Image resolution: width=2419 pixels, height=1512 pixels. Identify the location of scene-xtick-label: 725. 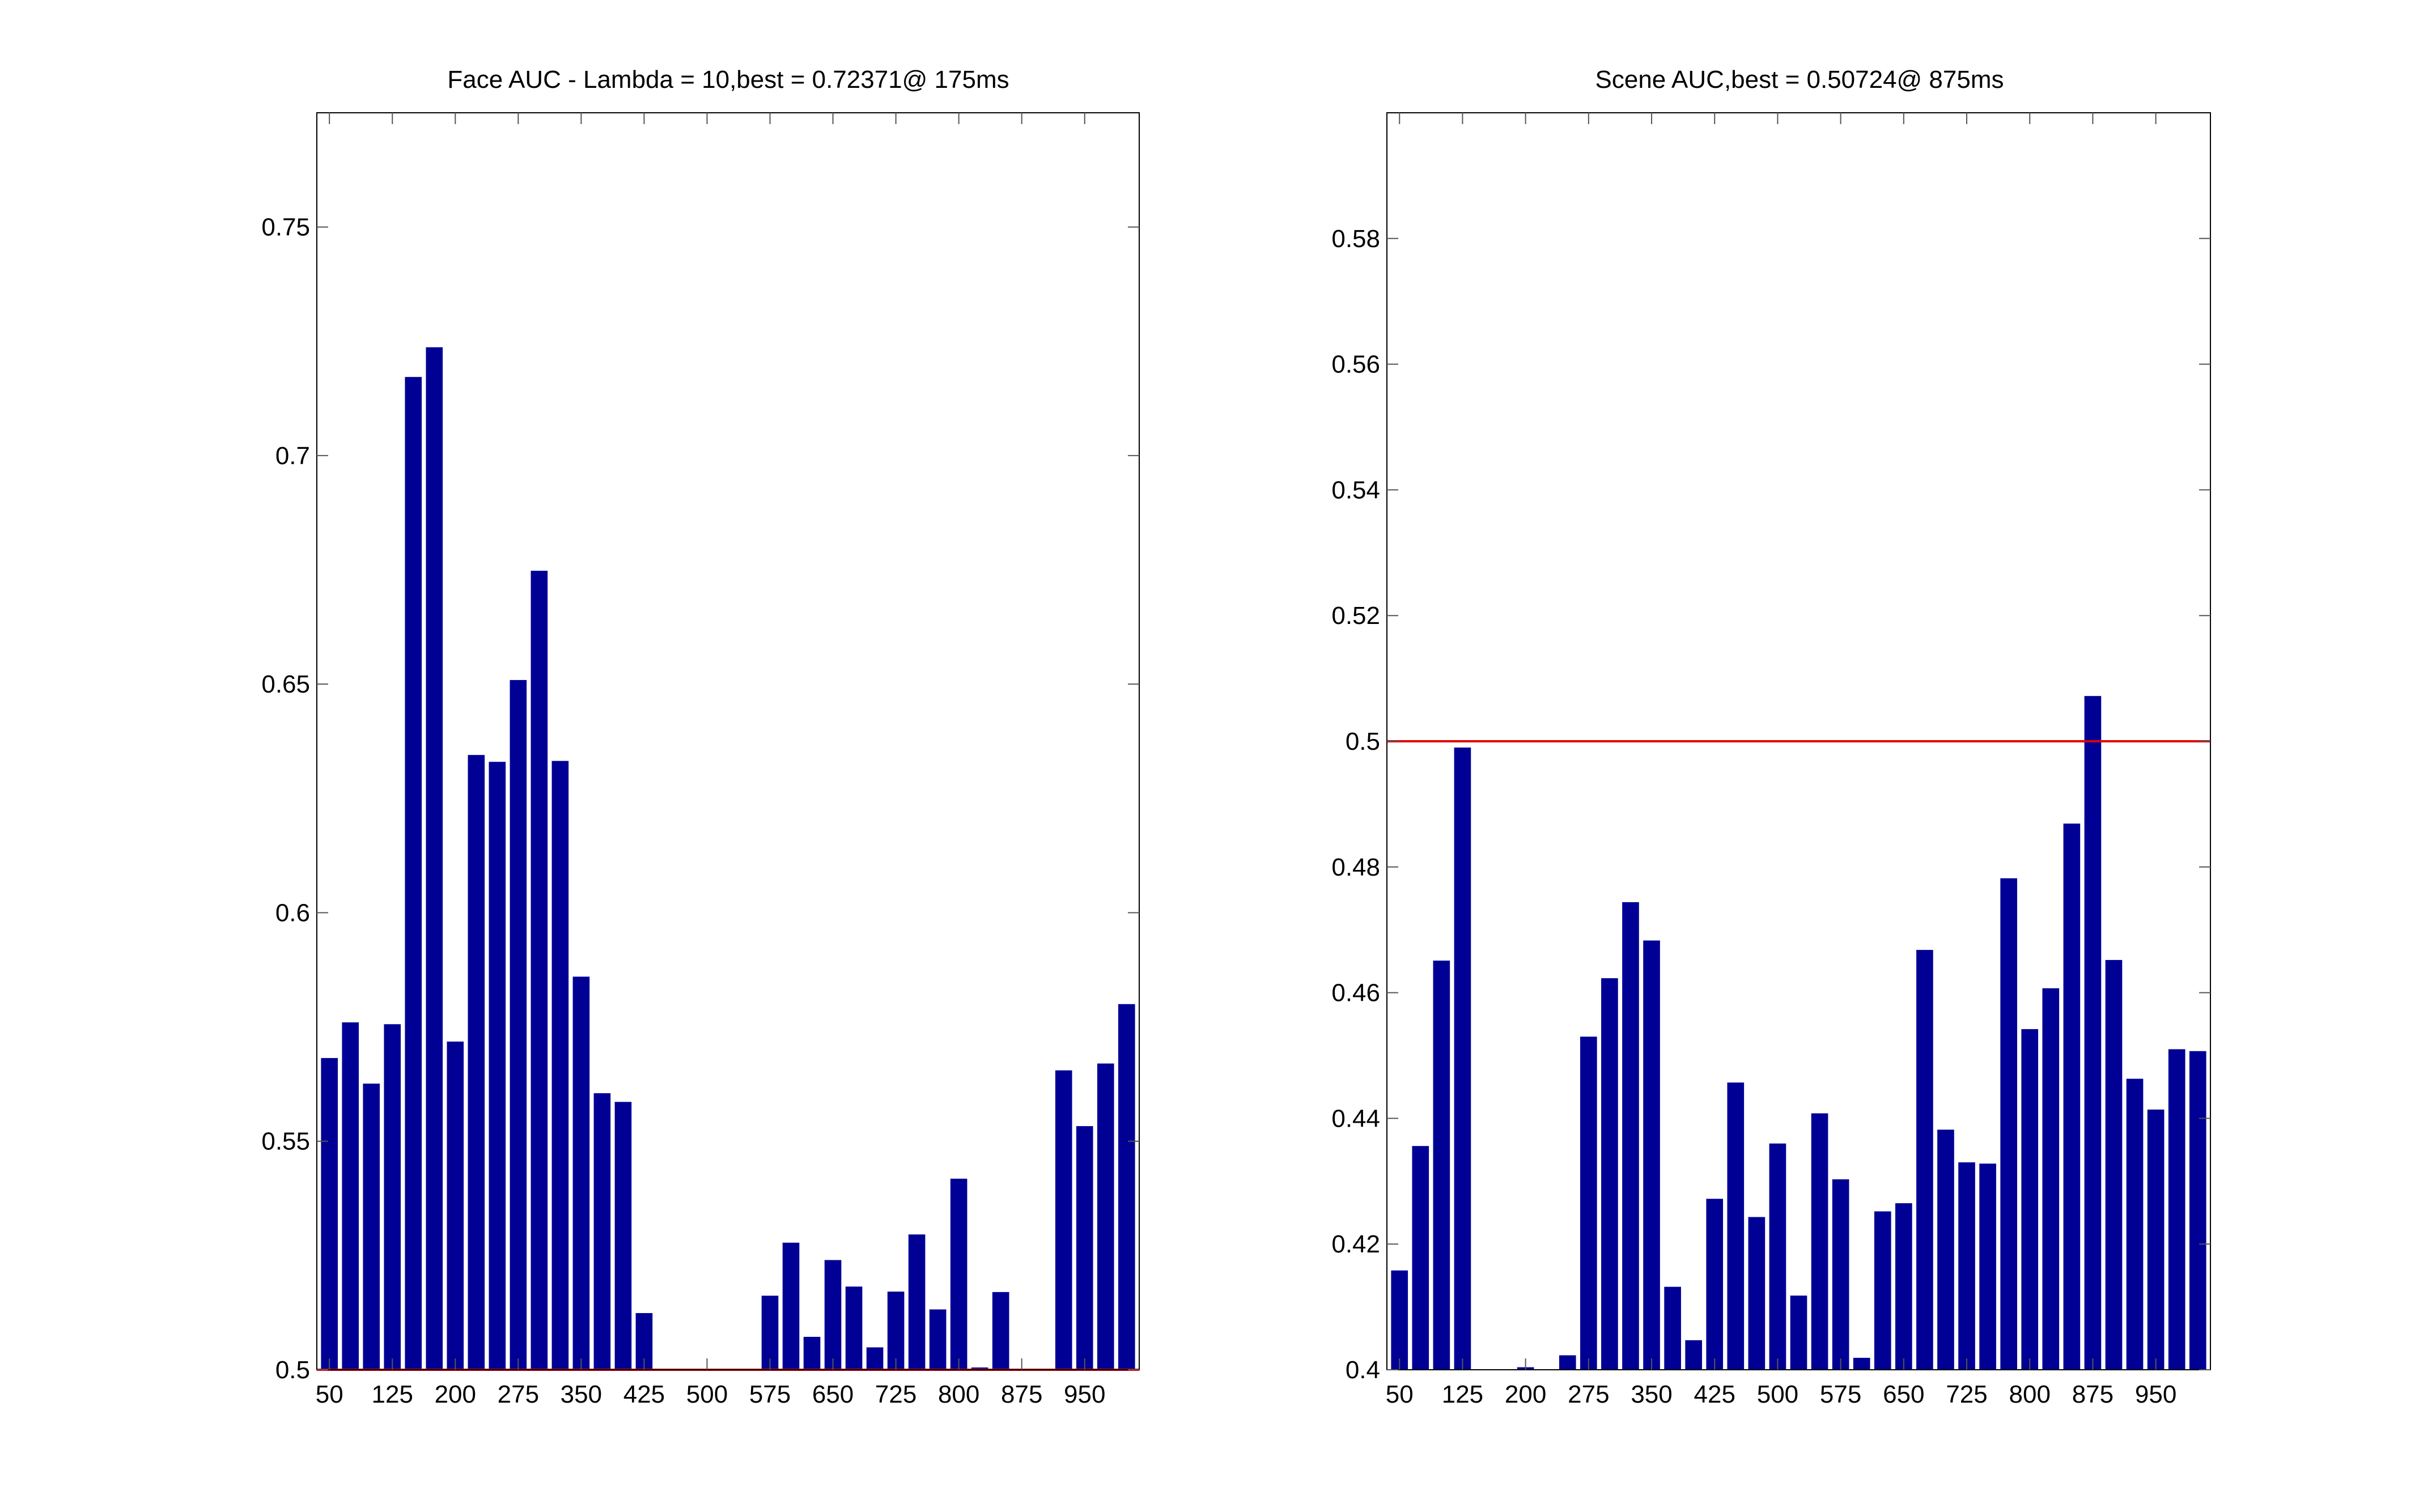
(1966, 1395).